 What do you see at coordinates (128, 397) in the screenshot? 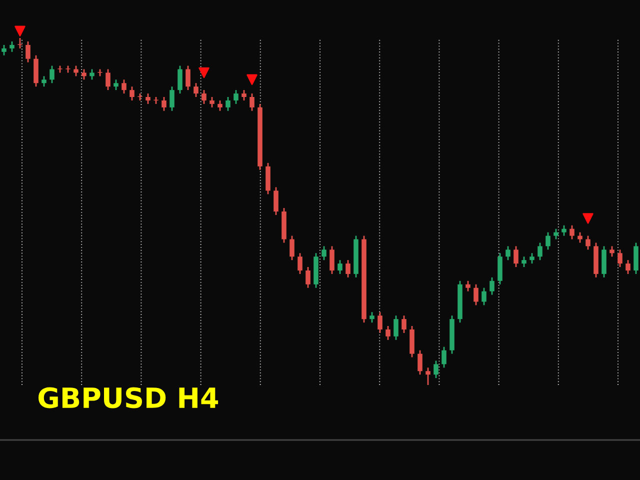
I see `text: GBPUSD H4` at bounding box center [128, 397].